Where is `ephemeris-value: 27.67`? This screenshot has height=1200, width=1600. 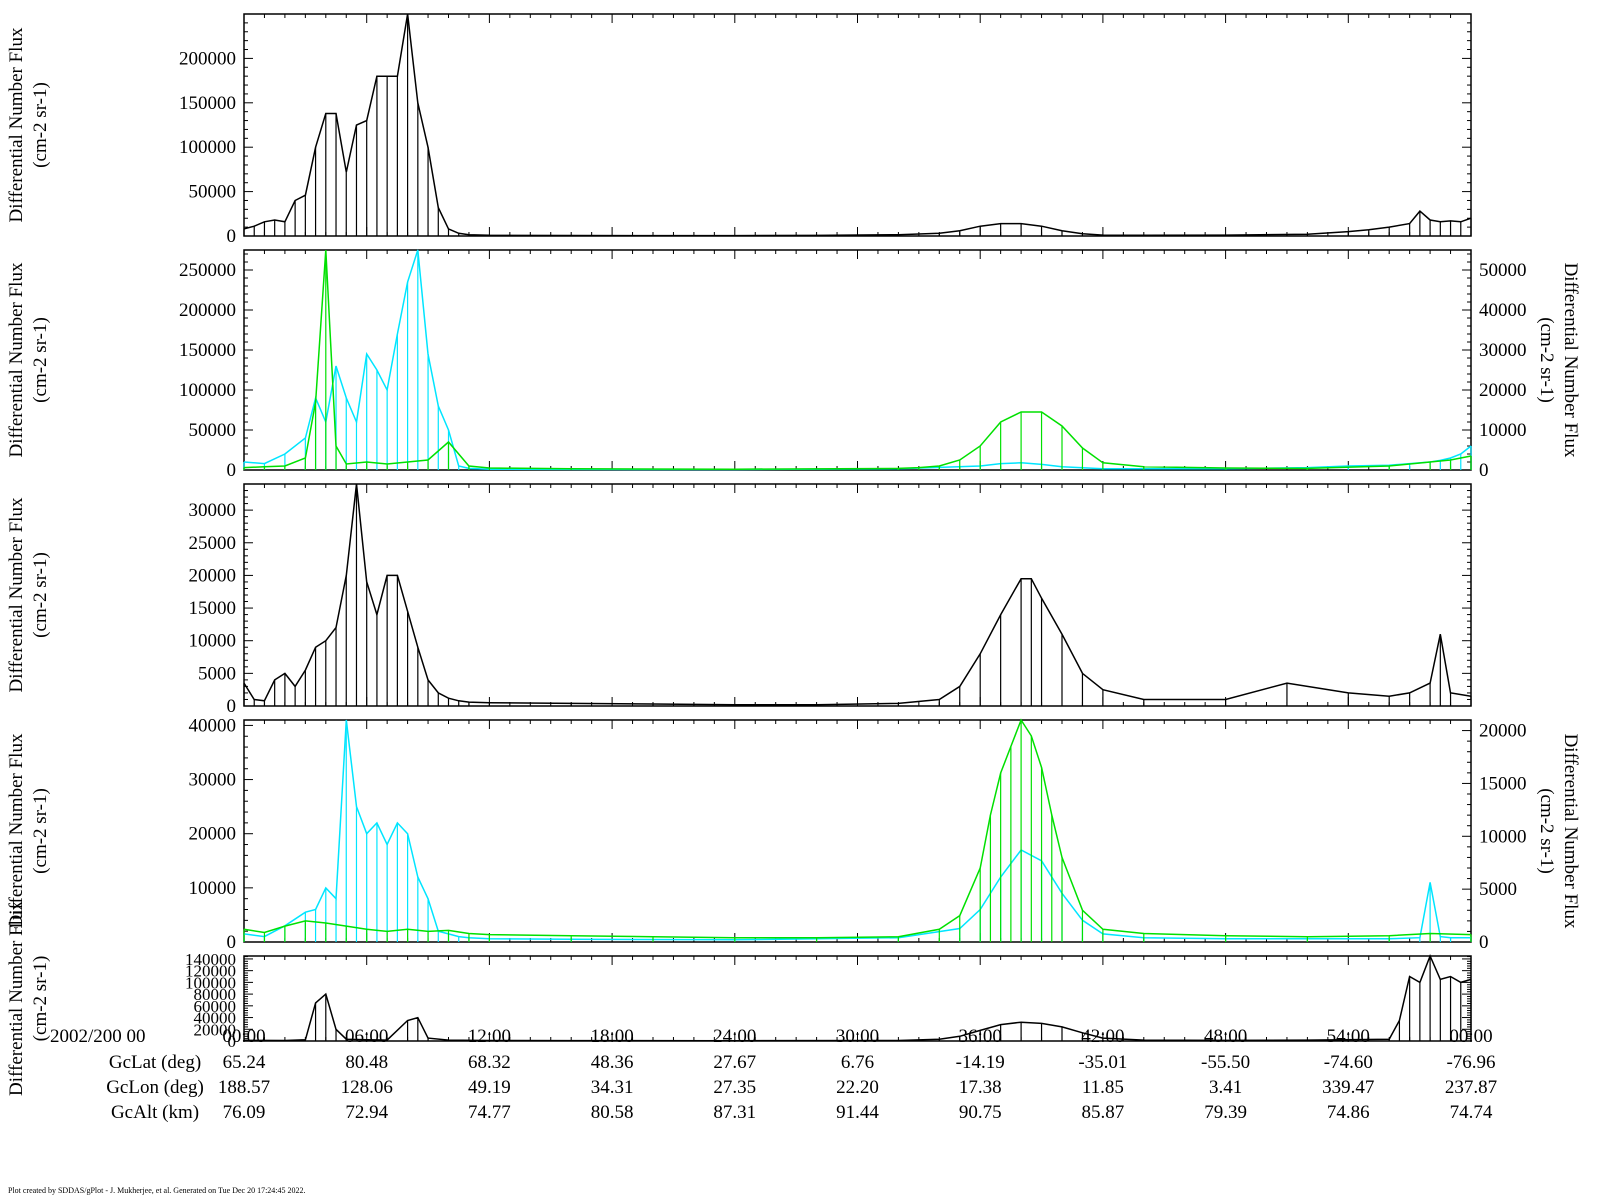
ephemeris-value: 27.67 is located at coordinates (734, 1062).